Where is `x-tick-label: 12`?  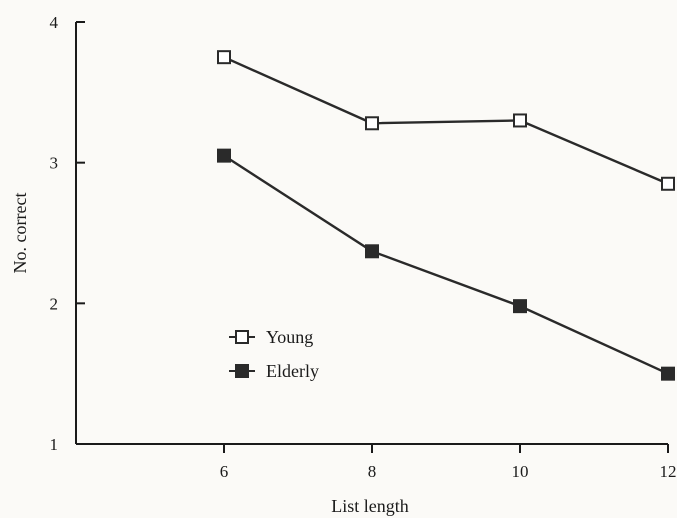
x-tick-label: 12 is located at coordinates (668, 471).